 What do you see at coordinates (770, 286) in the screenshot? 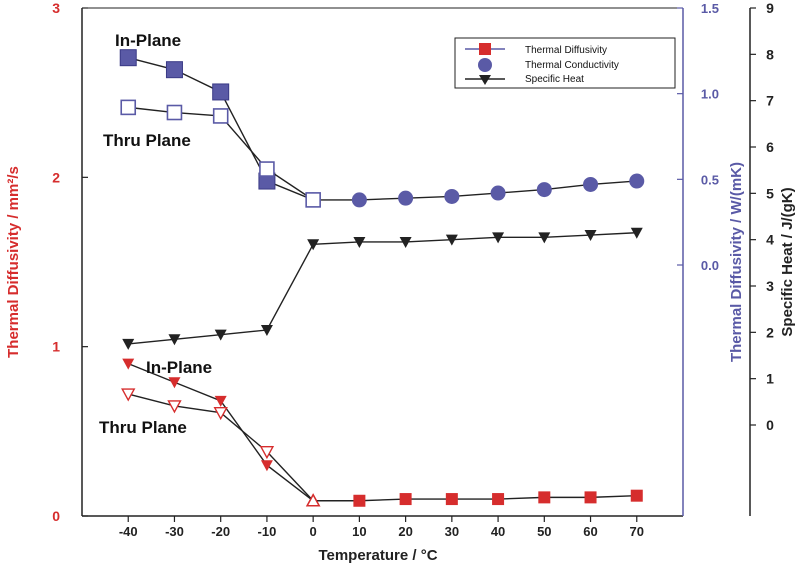
I see `y-right-black-tick-label: 3` at bounding box center [770, 286].